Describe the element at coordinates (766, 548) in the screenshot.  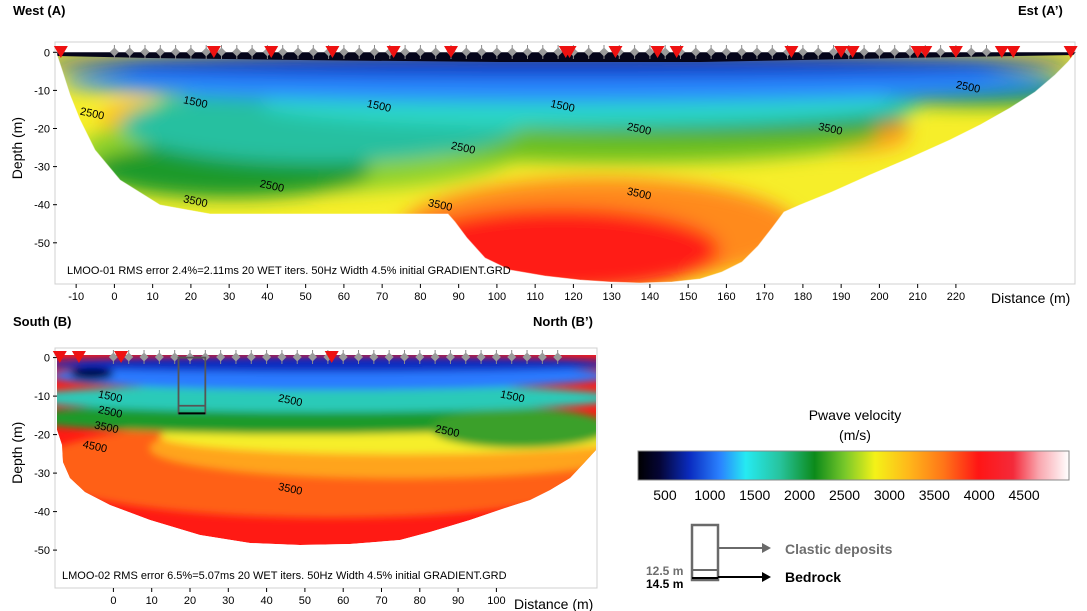
I see `clastic-arrowhead` at that location.